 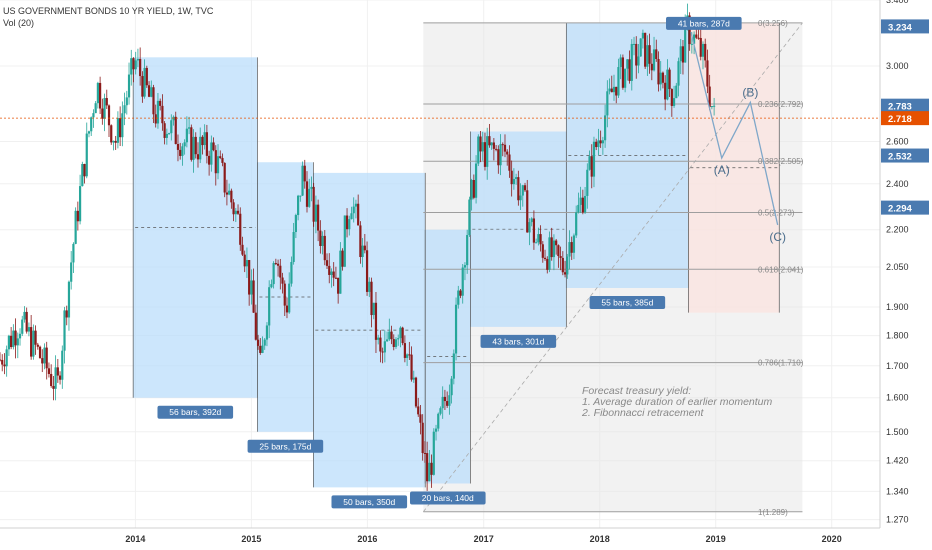 What do you see at coordinates (897, 336) in the screenshot?
I see `y-tick-label: 1.800` at bounding box center [897, 336].